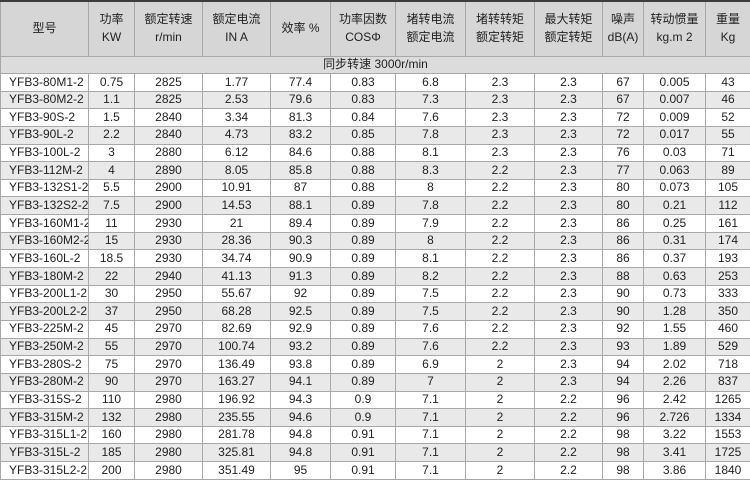 The height and width of the screenshot is (480, 750). What do you see at coordinates (674, 117) in the screenshot?
I see `value-cell: 0.009` at bounding box center [674, 117].